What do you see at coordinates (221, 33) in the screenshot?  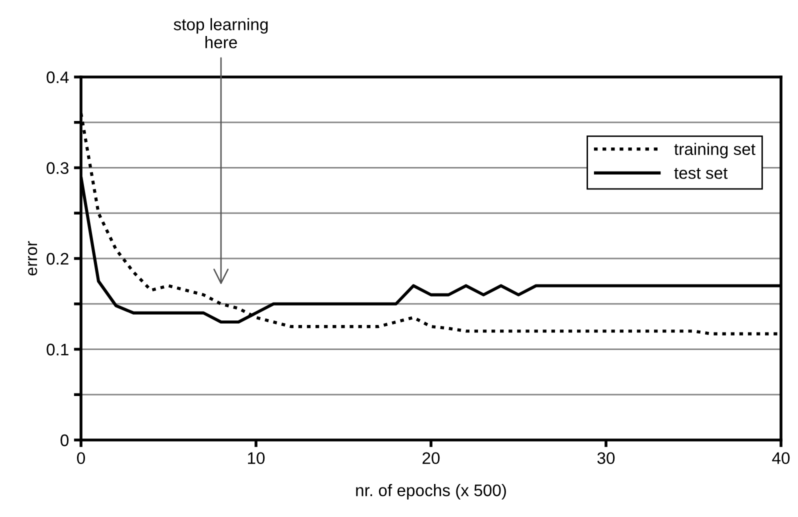 I see `text: stop learning here` at bounding box center [221, 33].